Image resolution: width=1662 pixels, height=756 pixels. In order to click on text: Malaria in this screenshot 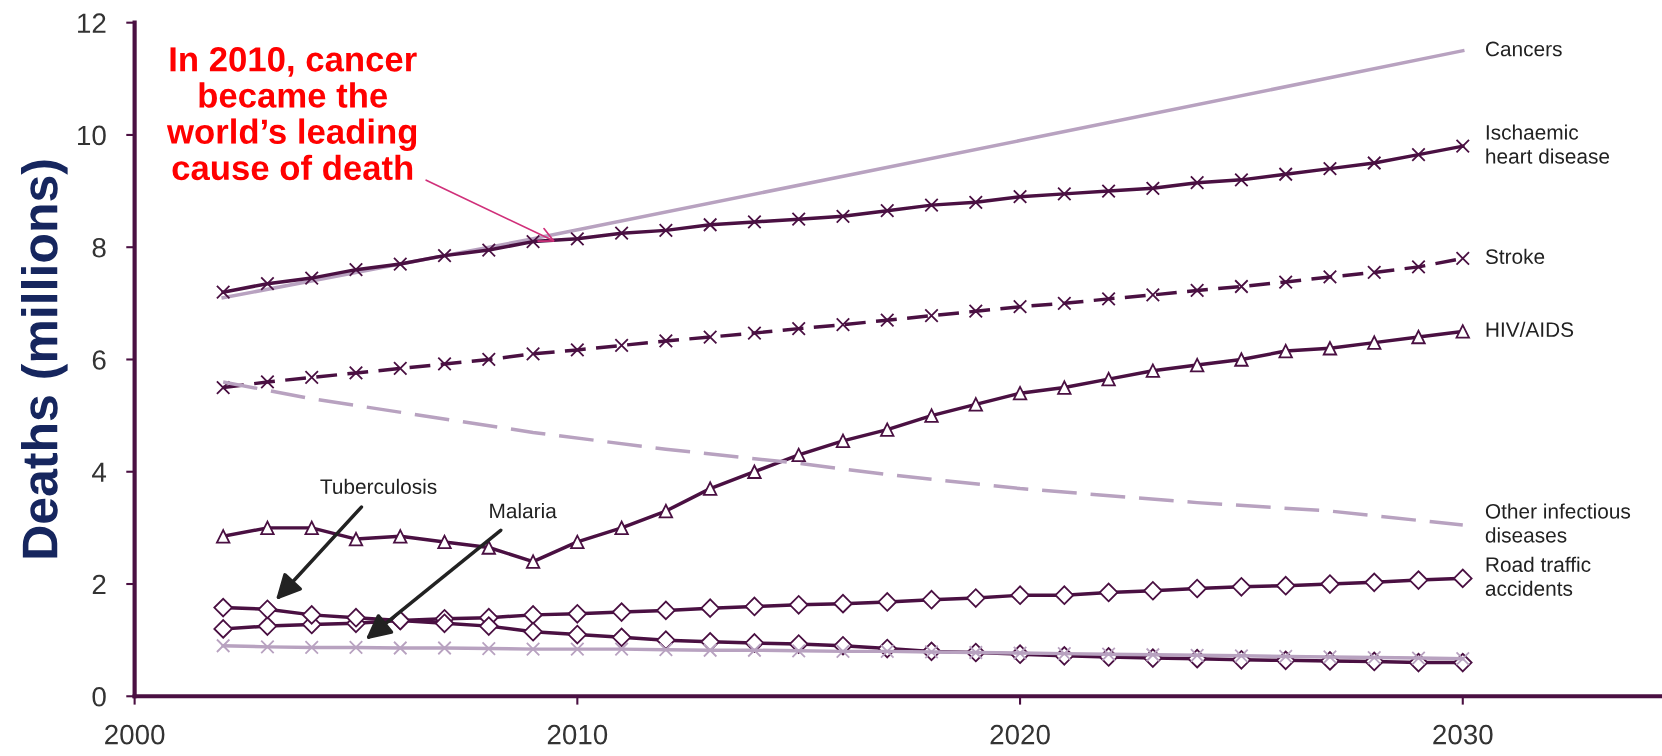, I will do `click(523, 511)`.